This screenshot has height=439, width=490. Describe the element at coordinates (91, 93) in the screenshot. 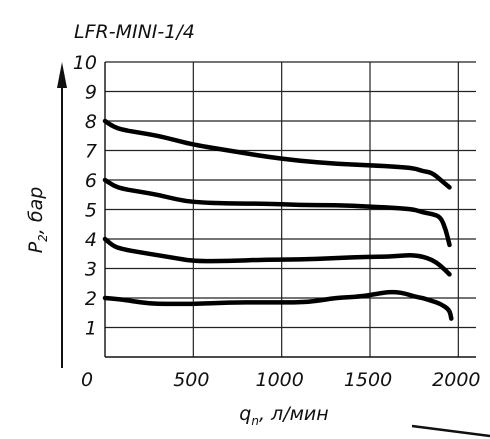

I see `y-tick-label: 9` at that location.